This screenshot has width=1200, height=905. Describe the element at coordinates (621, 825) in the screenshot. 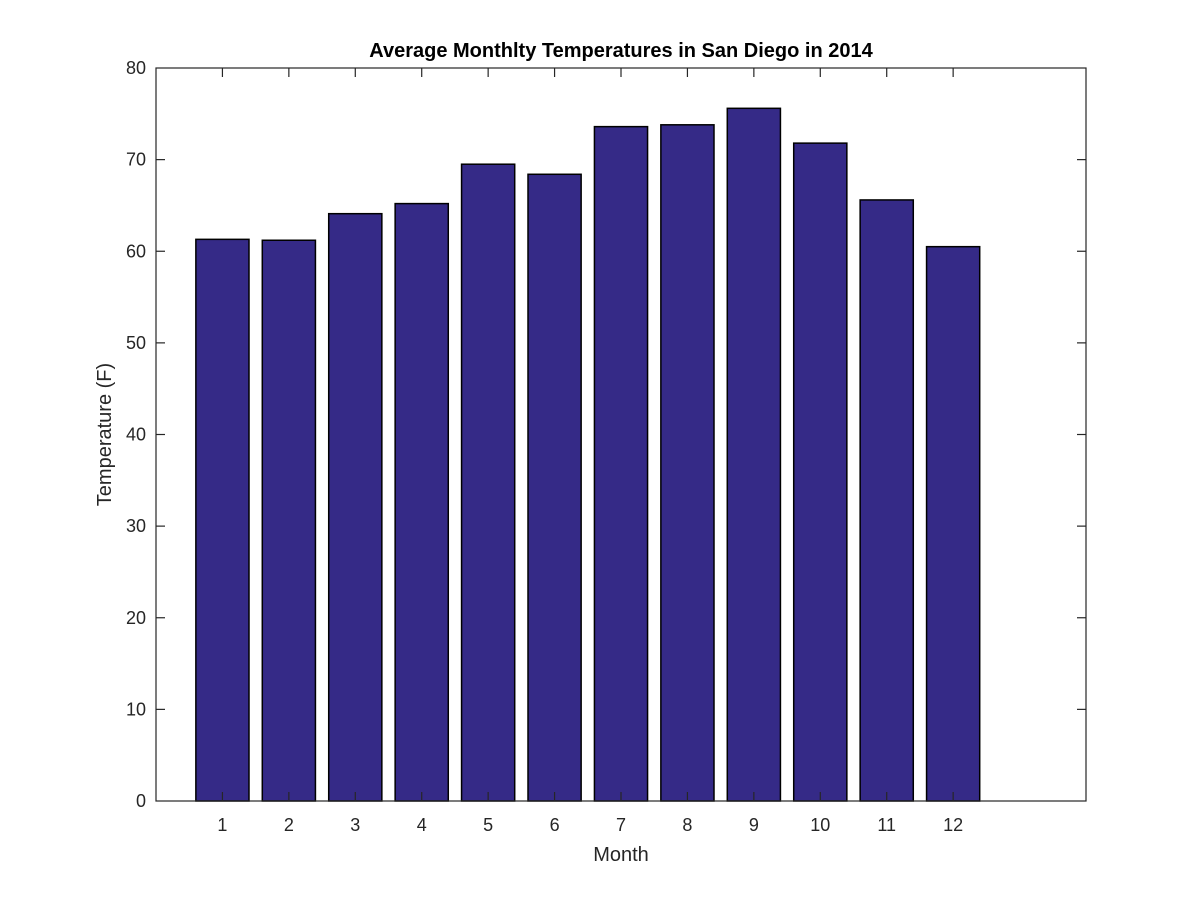

I see `x-tick-label: 7` at that location.